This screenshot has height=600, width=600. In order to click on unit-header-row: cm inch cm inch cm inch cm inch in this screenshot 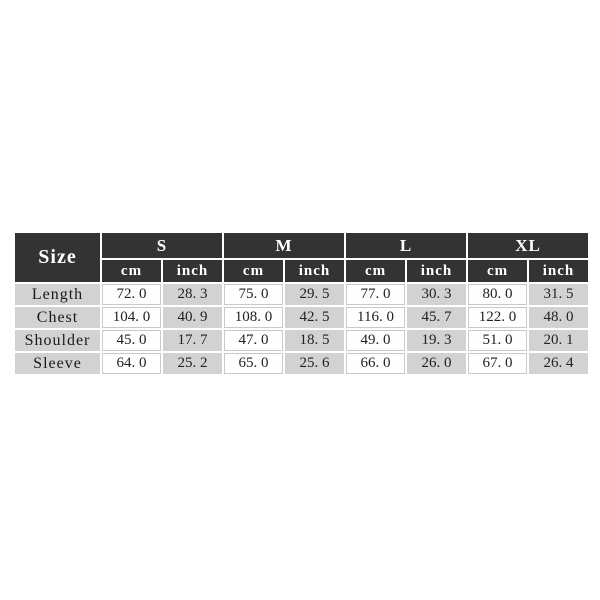, I will do `click(302, 271)`.